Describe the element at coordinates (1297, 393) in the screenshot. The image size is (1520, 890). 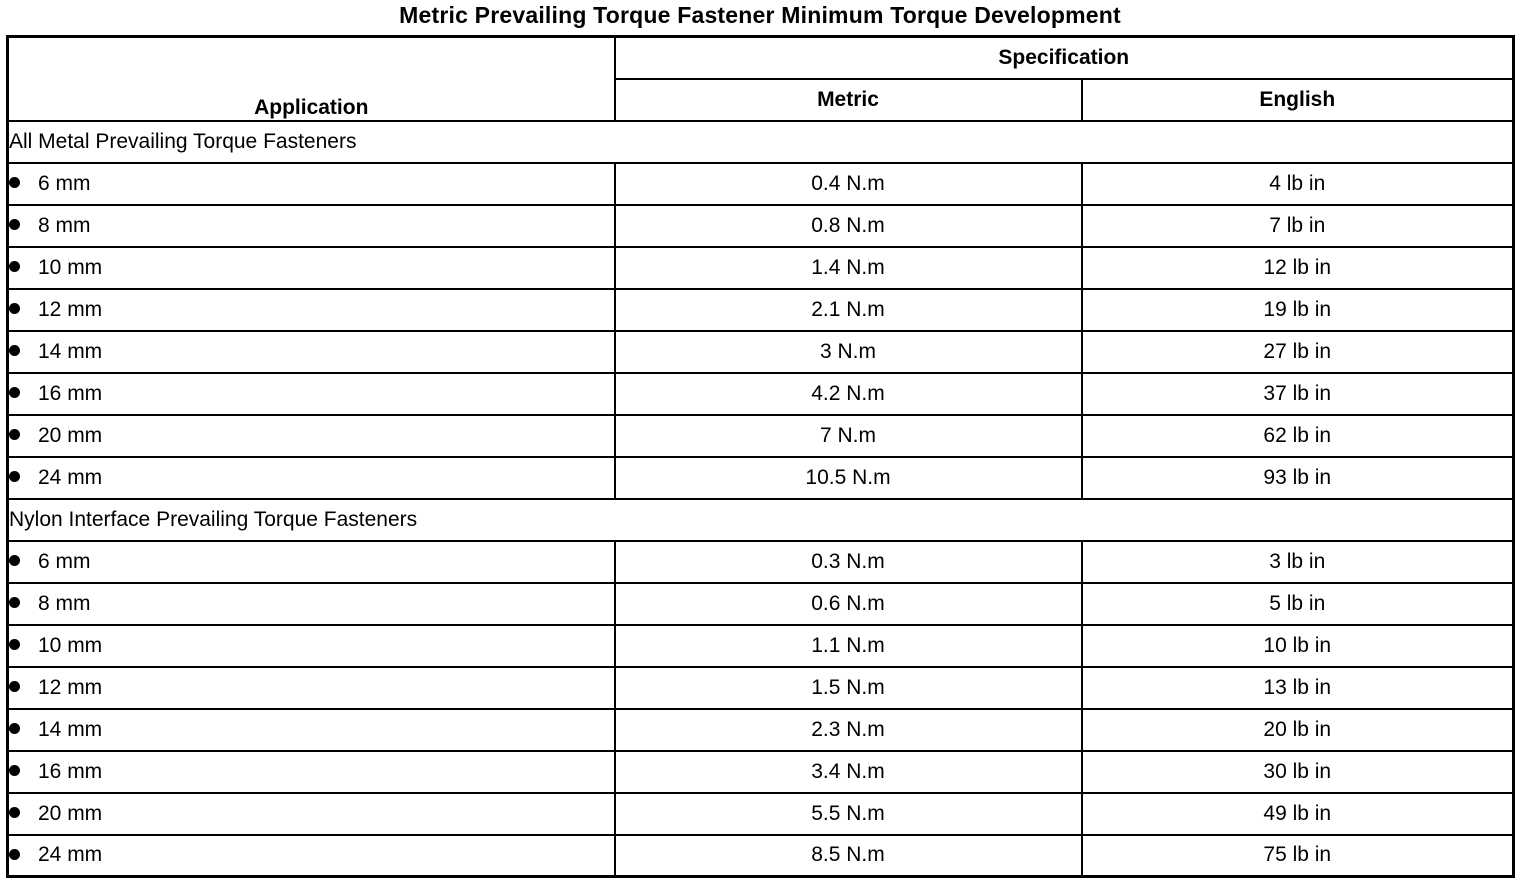
I see `english-value-cell: 37 lb in` at that location.